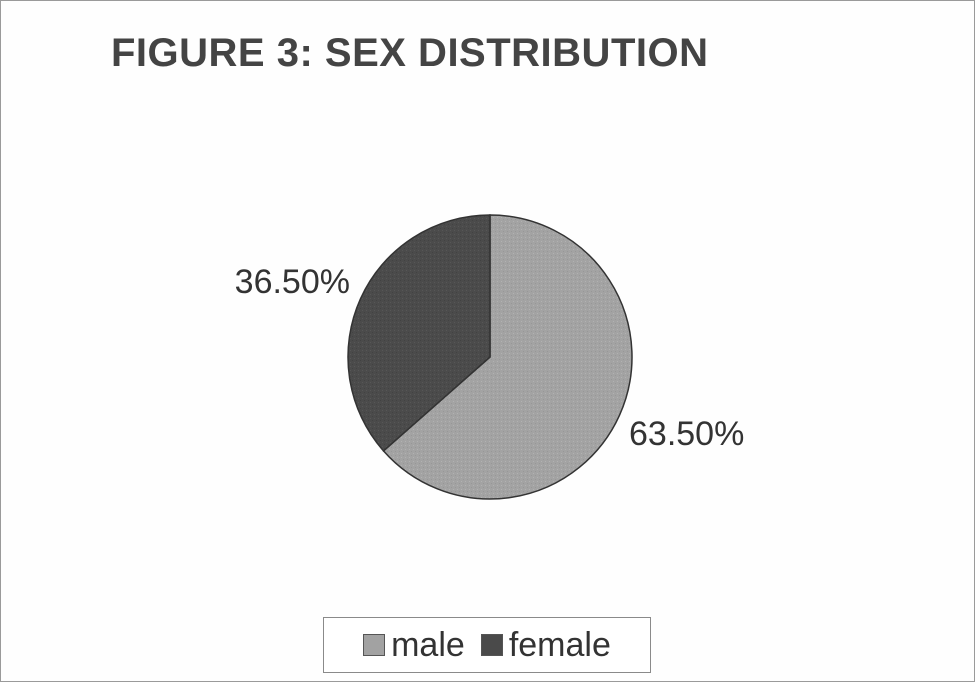  What do you see at coordinates (410, 53) in the screenshot?
I see `chart-title: FIGURE 3: SEX DISTRIBUTION` at bounding box center [410, 53].